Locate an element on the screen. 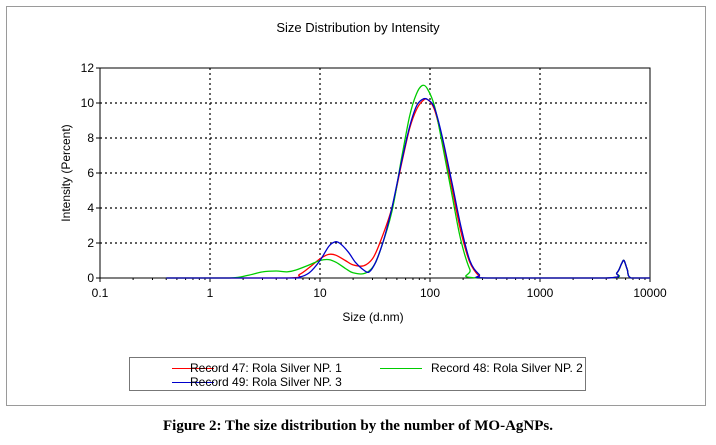  x-tick-label: 100 is located at coordinates (430, 293).